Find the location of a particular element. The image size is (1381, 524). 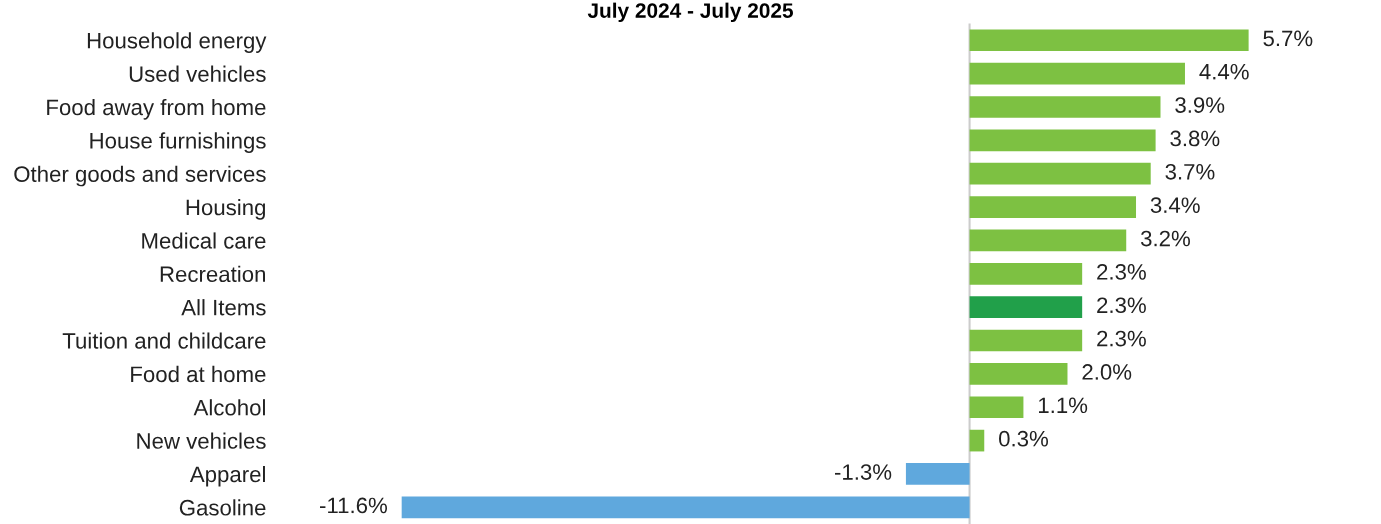

y-tick-label: Apparel is located at coordinates (227, 476).